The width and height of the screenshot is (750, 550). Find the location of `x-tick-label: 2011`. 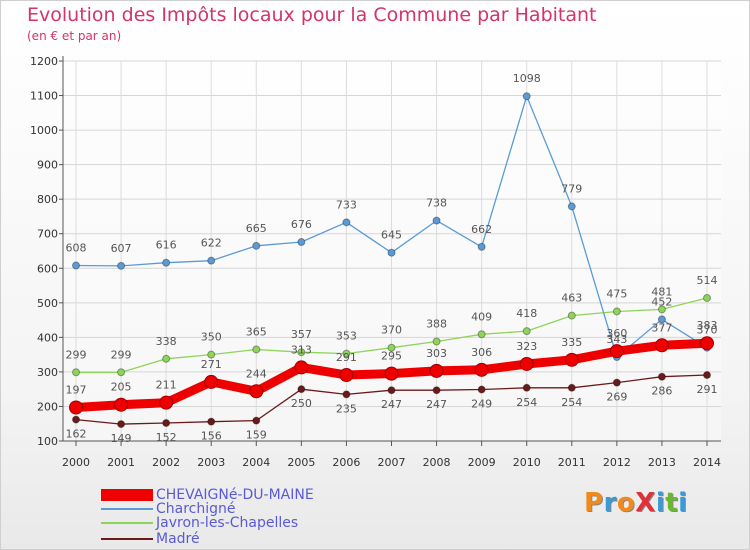

x-tick-label: 2011 is located at coordinates (572, 462).